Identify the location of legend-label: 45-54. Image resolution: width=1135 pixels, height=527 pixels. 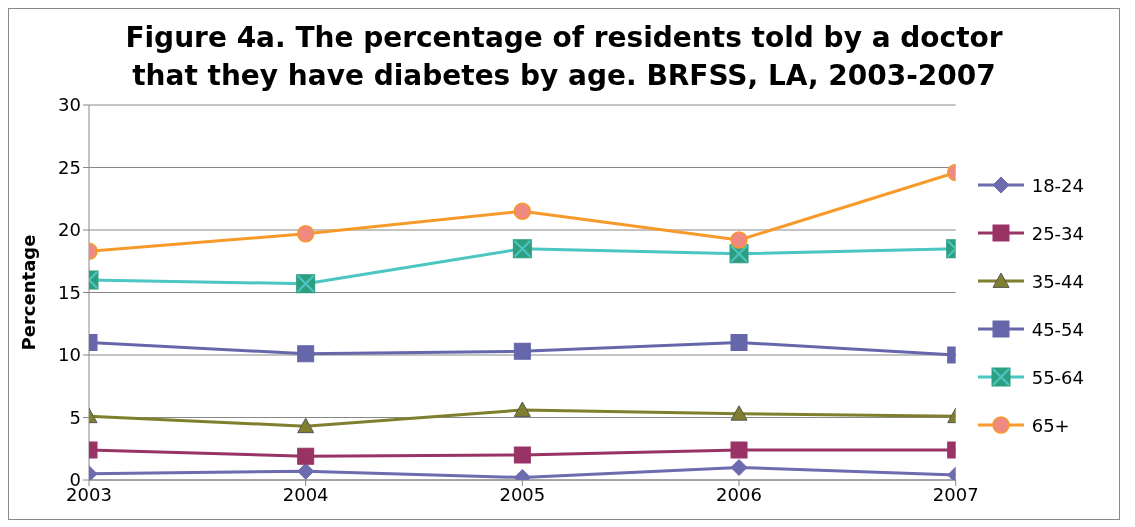
(1057, 329).